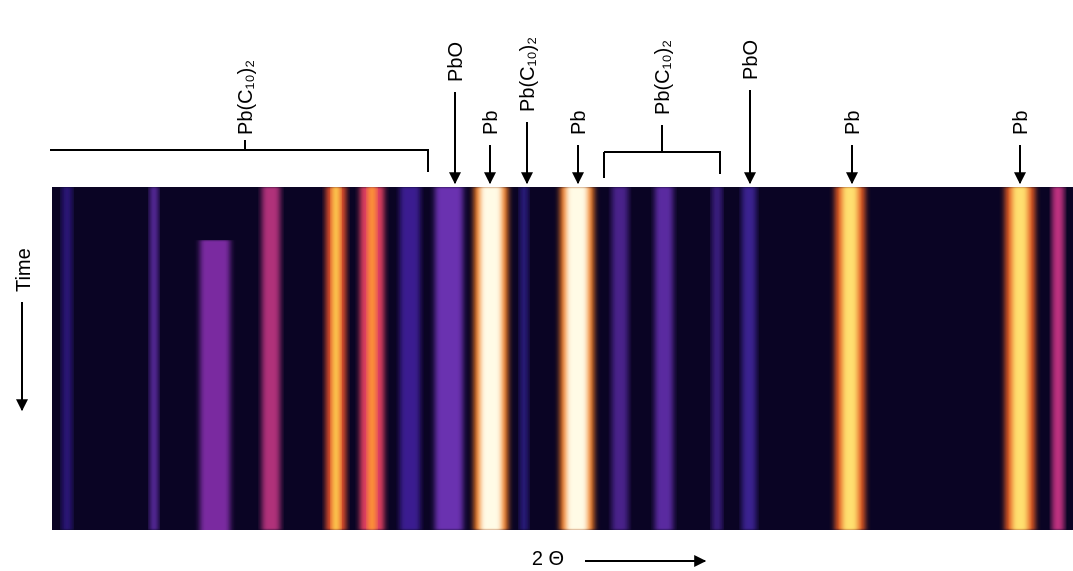 The width and height of the screenshot is (1073, 571). I want to click on y-axis-label: Time, so click(24, 270).